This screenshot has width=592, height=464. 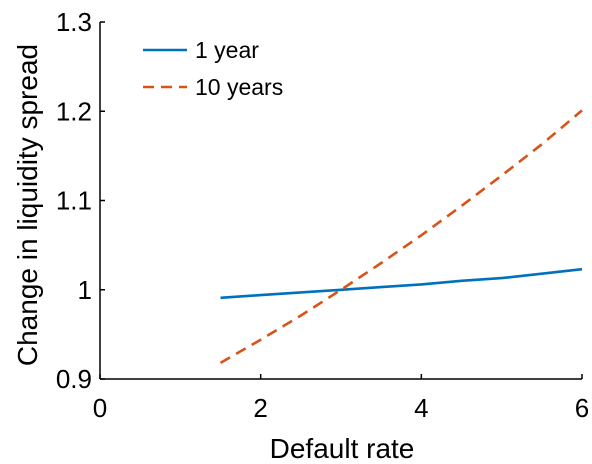 What do you see at coordinates (74, 111) in the screenshot?
I see `y-tick-label: 1.2` at bounding box center [74, 111].